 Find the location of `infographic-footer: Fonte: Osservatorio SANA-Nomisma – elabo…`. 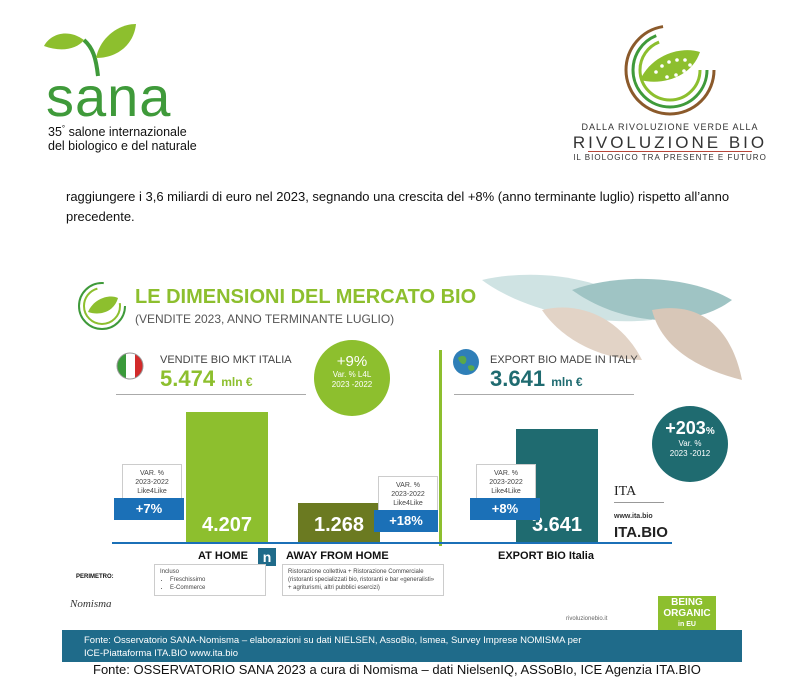

infographic-footer: Fonte: Osservatorio SANA-Nomisma – elabo… is located at coordinates (402, 646).